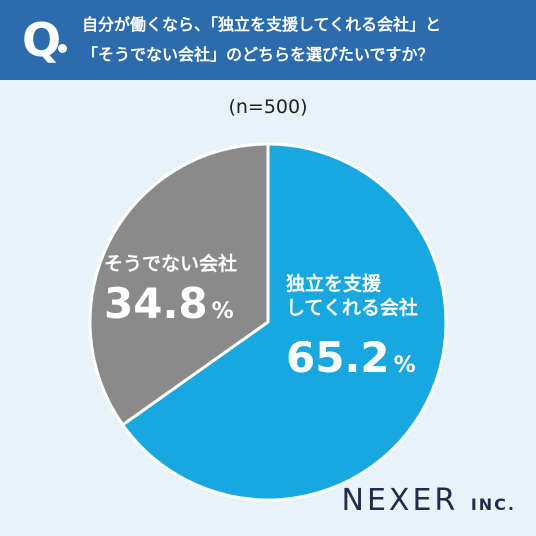 The image size is (536, 536). I want to click on brand-logo: NEXER INC., so click(429, 500).